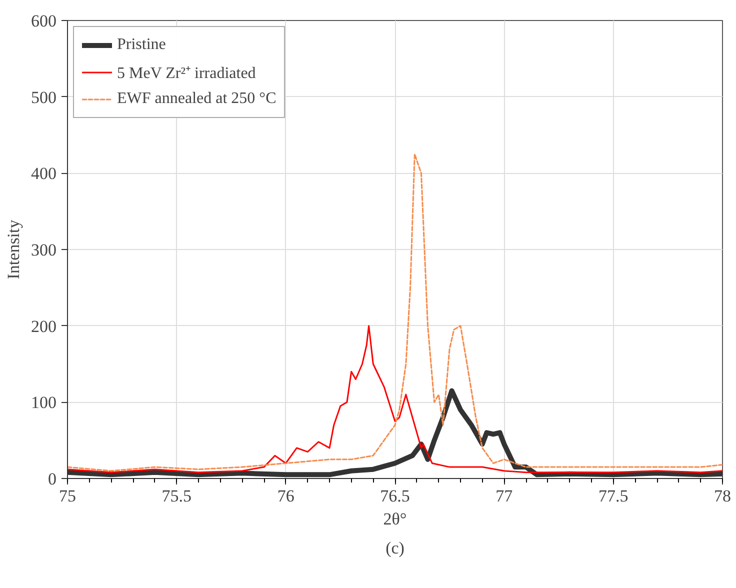 This screenshot has width=736, height=588. Describe the element at coordinates (43, 21) in the screenshot. I see `y-tick-label: 600` at that location.